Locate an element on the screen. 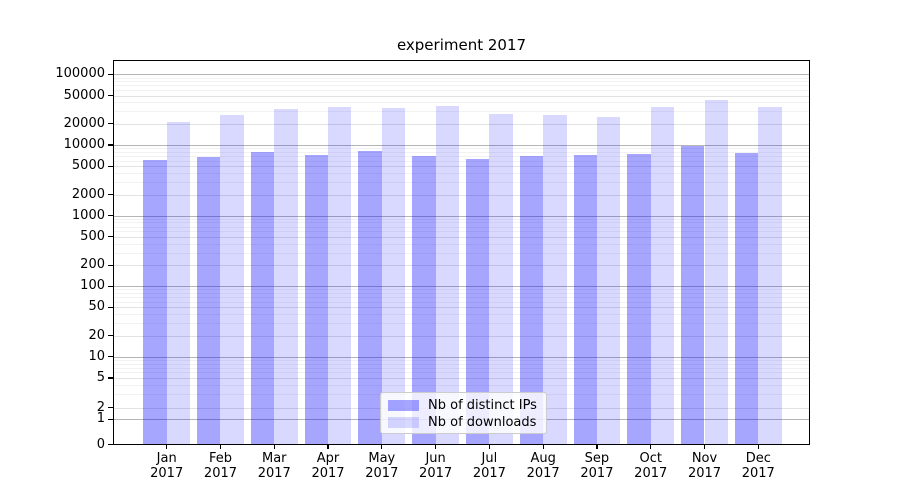  x-tick-month: Jan is located at coordinates (166, 458).